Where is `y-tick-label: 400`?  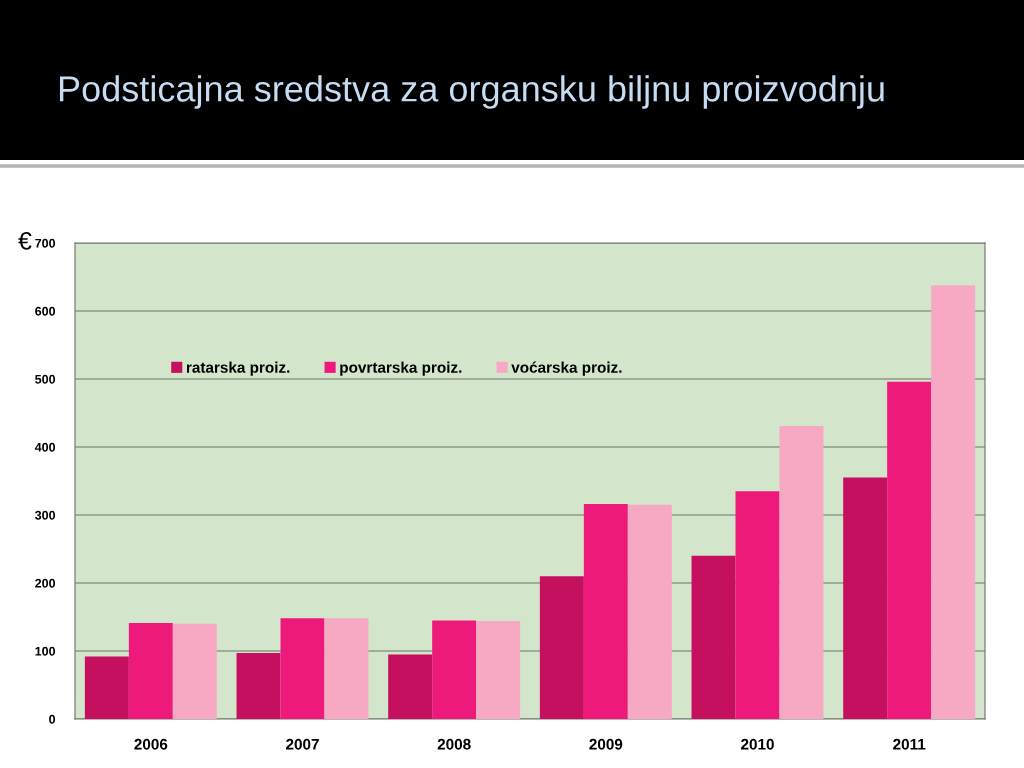
y-tick-label: 400 is located at coordinates (45, 447).